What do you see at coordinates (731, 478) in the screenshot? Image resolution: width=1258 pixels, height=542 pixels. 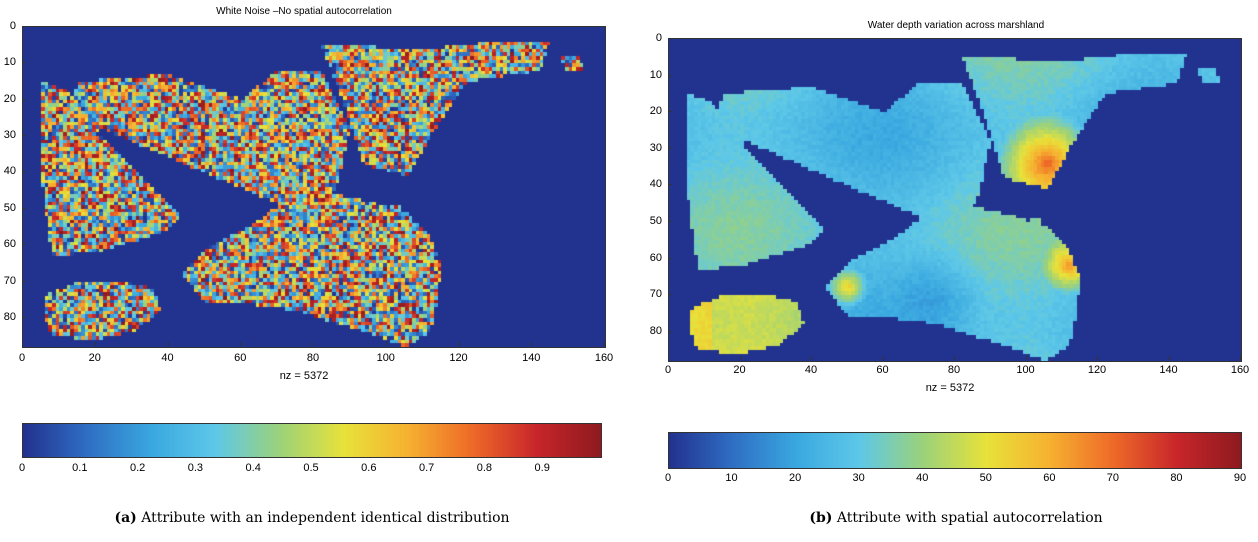 I see `colorbar-tick-label: 10` at bounding box center [731, 478].